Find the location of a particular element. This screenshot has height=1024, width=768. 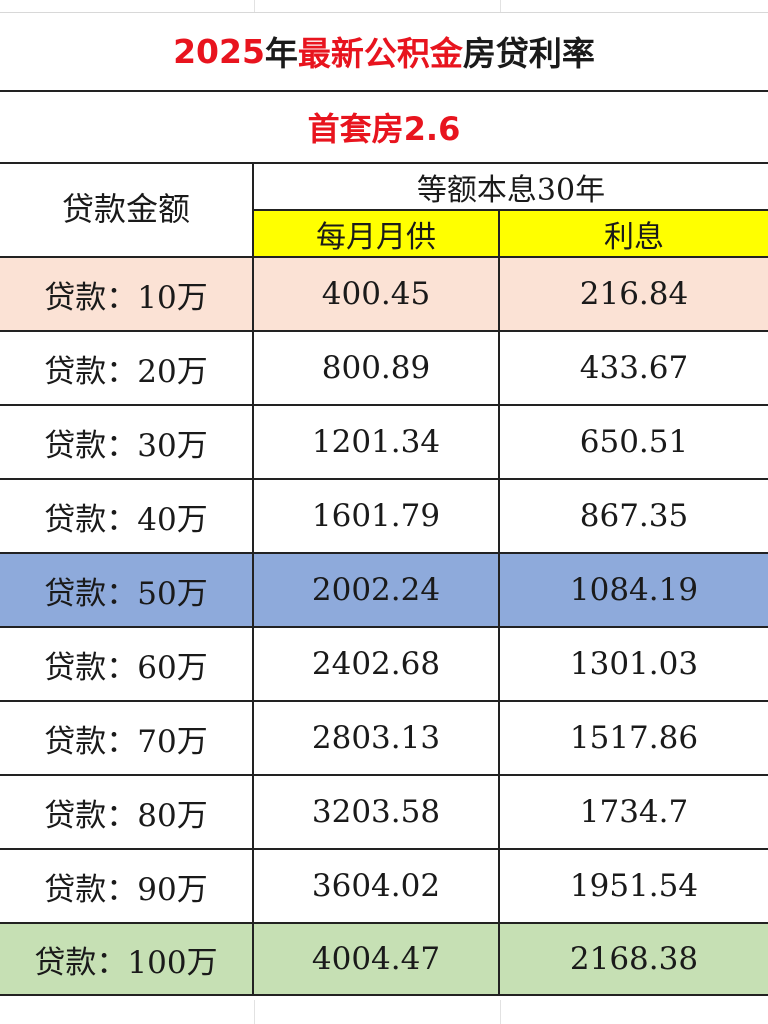

interest-cell: 2168.38 is located at coordinates (634, 959).